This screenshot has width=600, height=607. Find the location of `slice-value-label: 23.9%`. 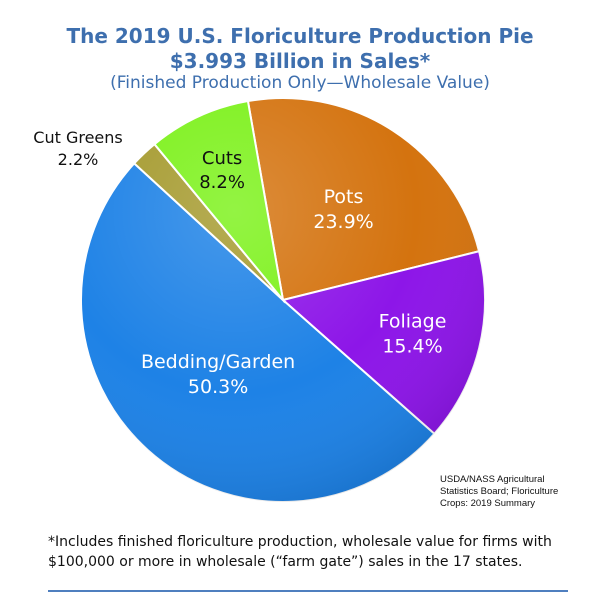

slice-value-label: 23.9% is located at coordinates (343, 222).